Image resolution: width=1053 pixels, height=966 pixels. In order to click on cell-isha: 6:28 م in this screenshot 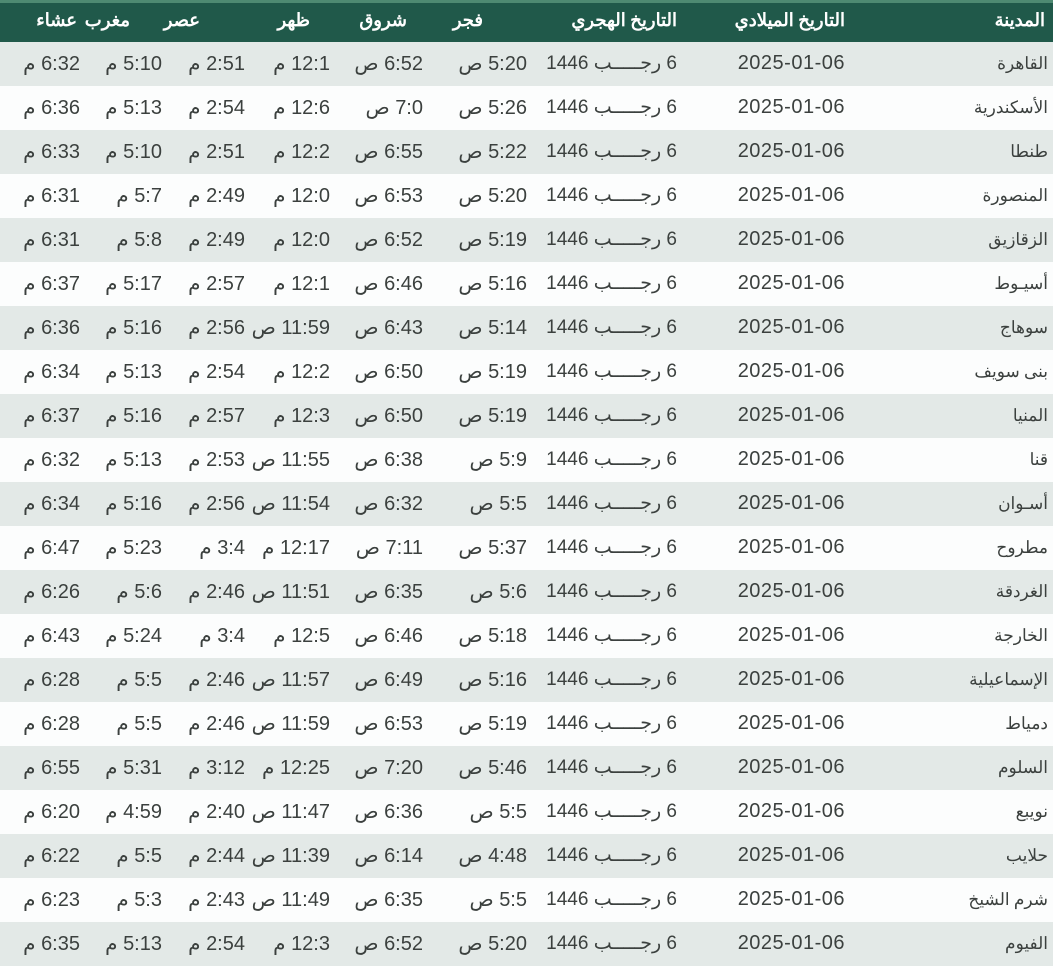, I will do `click(44, 723)`.